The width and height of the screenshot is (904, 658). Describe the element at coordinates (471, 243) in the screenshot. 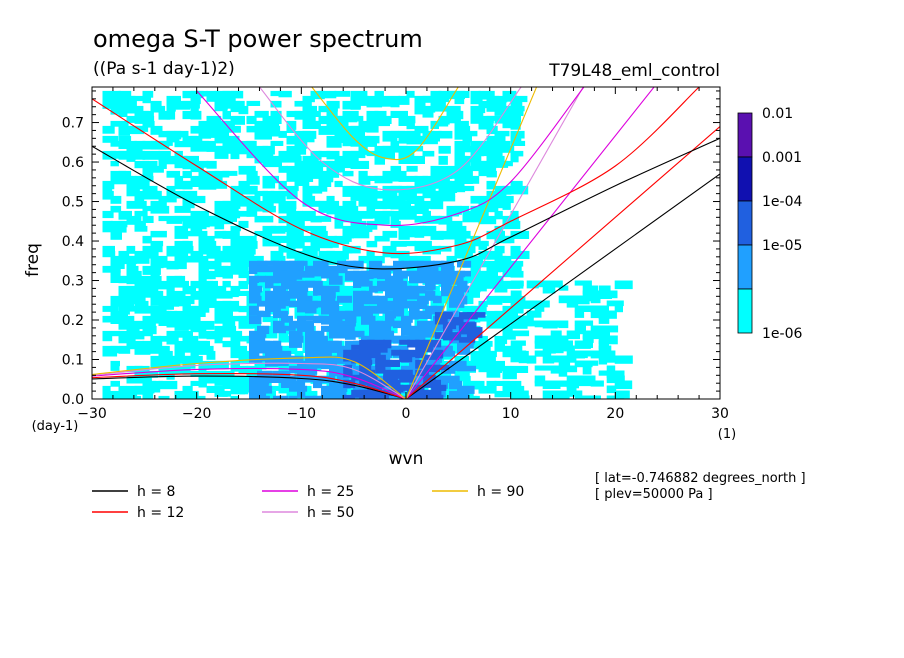

I see `kelvin-curve-h90` at that location.